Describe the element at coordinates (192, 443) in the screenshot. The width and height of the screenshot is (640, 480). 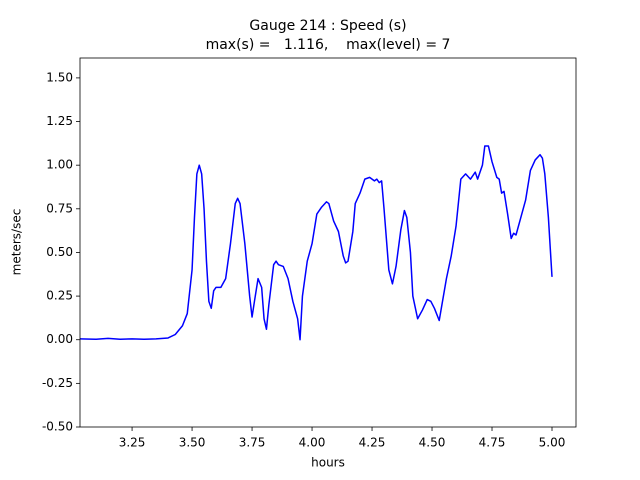
I see `x-tick-label: 3.50` at that location.